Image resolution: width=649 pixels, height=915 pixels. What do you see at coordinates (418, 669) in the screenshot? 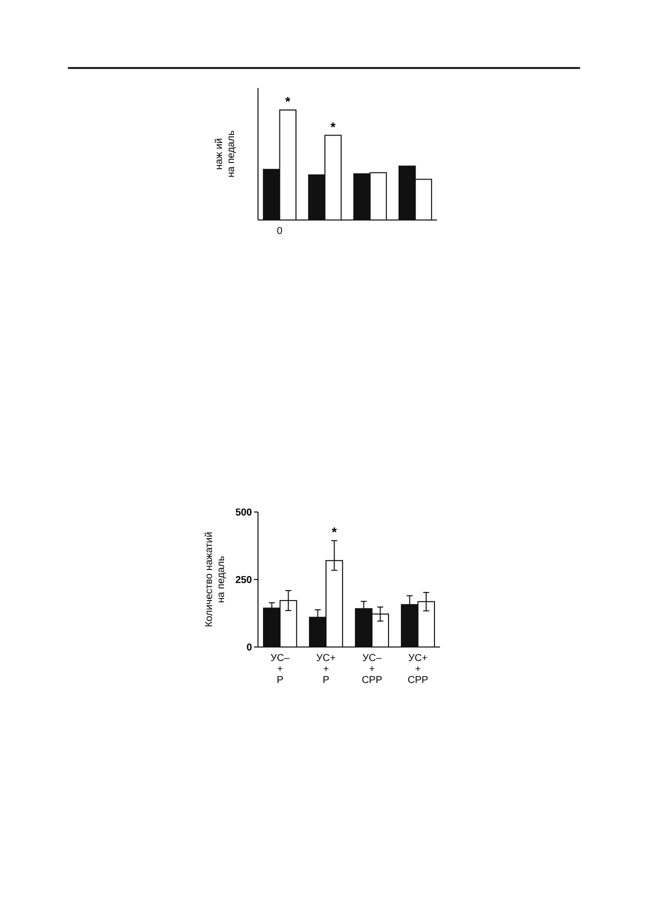
I see `x-tick-label: УС+ + CPP` at bounding box center [418, 669].